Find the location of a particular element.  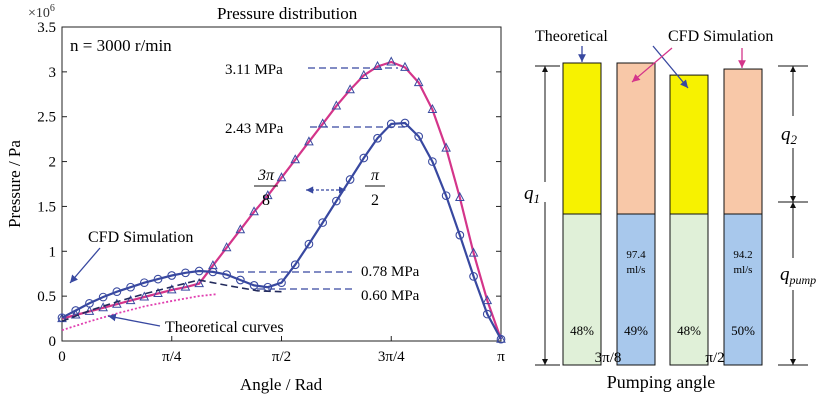

bar-percent-label: 48% is located at coordinates (689, 330).